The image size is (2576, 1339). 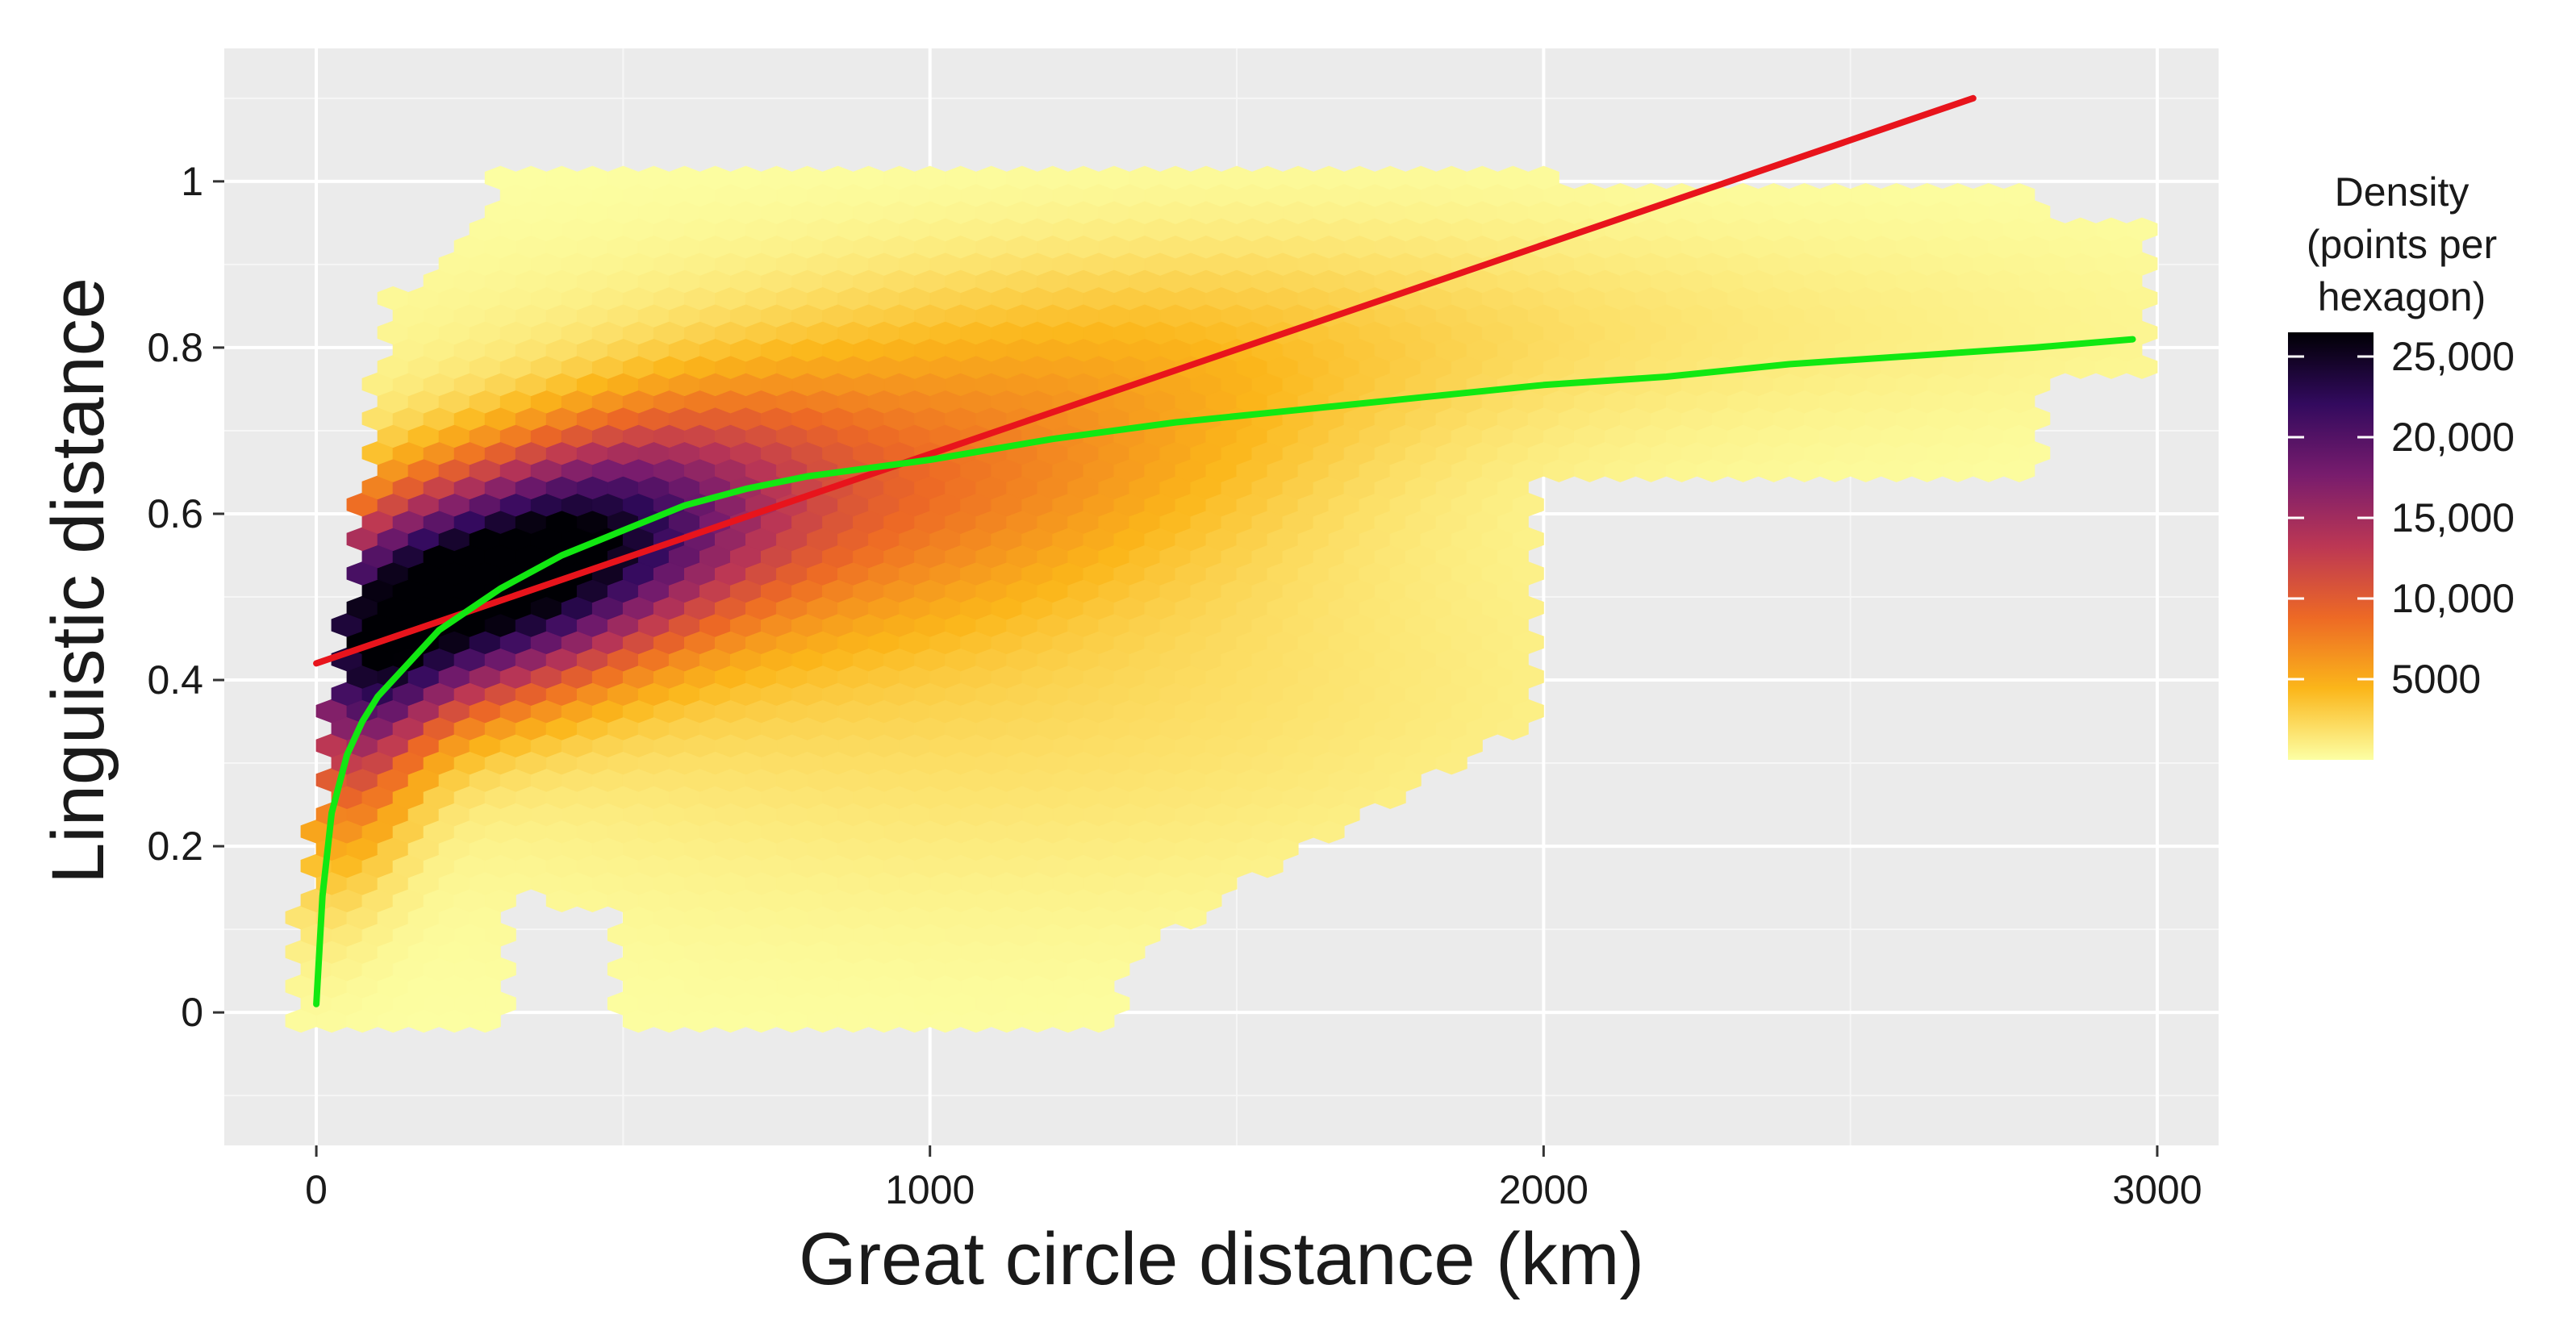 What do you see at coordinates (2436, 679) in the screenshot?
I see `legend-tick-label: 5000` at bounding box center [2436, 679].